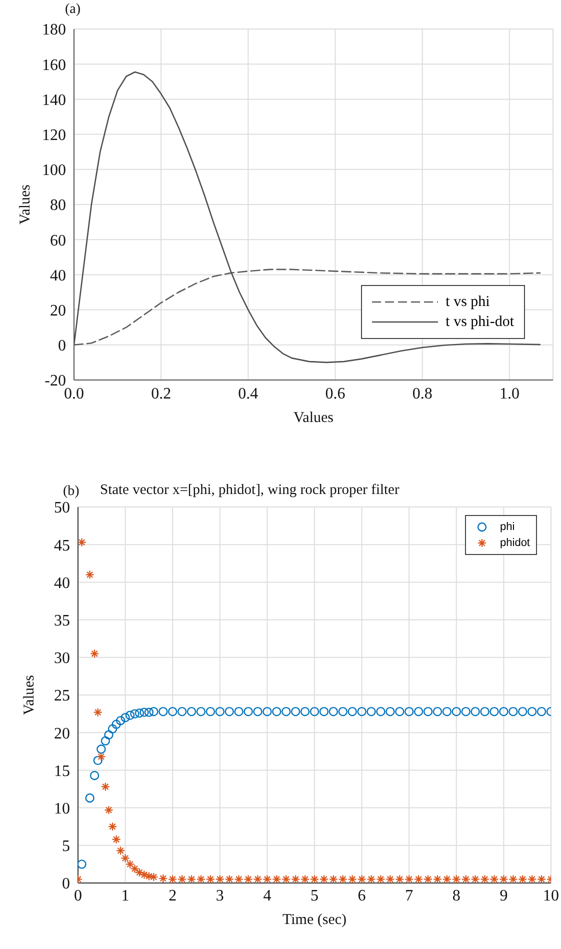  I want to click on x-tick-label: 0, so click(78, 895).